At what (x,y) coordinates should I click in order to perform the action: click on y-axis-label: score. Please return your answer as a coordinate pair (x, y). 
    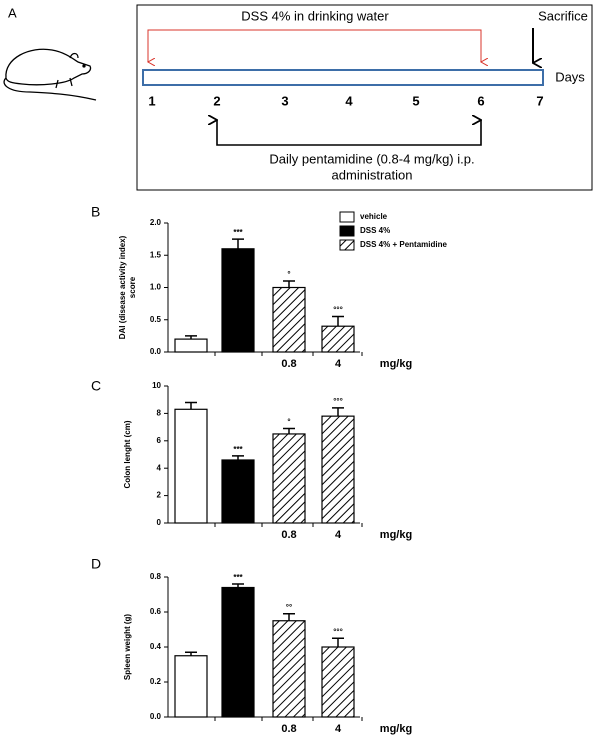
    Looking at the image, I should click on (132, 287).